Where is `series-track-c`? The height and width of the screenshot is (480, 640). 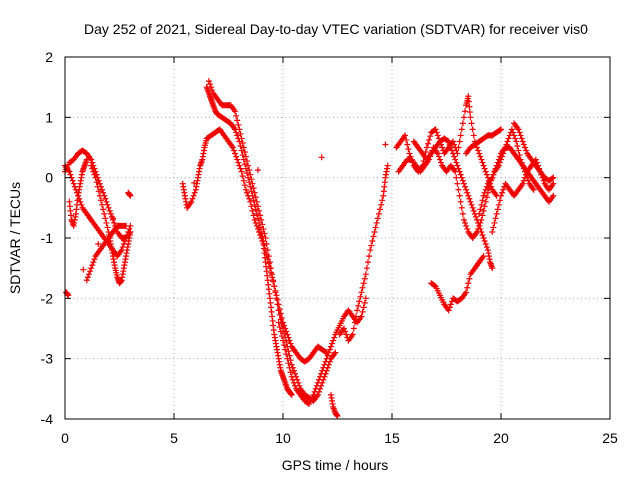 series-track-c is located at coordinates (106, 253).